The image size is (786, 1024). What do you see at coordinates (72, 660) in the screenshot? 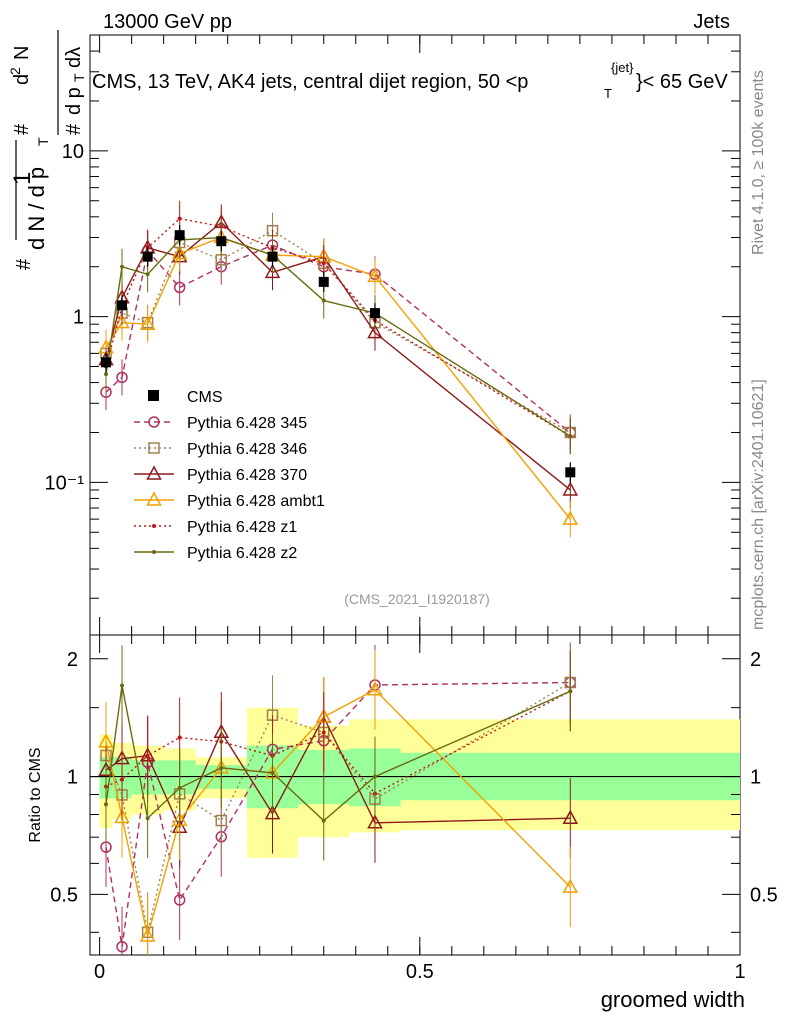
I see `ratio-ytick-label: 2` at bounding box center [72, 660].